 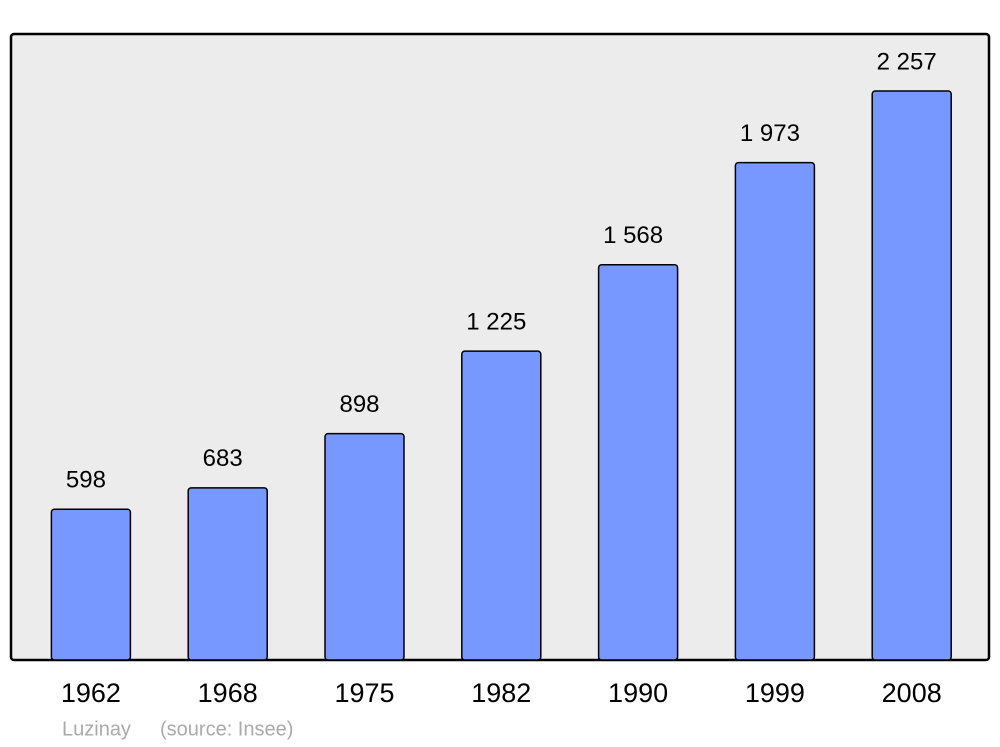 What do you see at coordinates (907, 61) in the screenshot?
I see `value-label: 2 257` at bounding box center [907, 61].